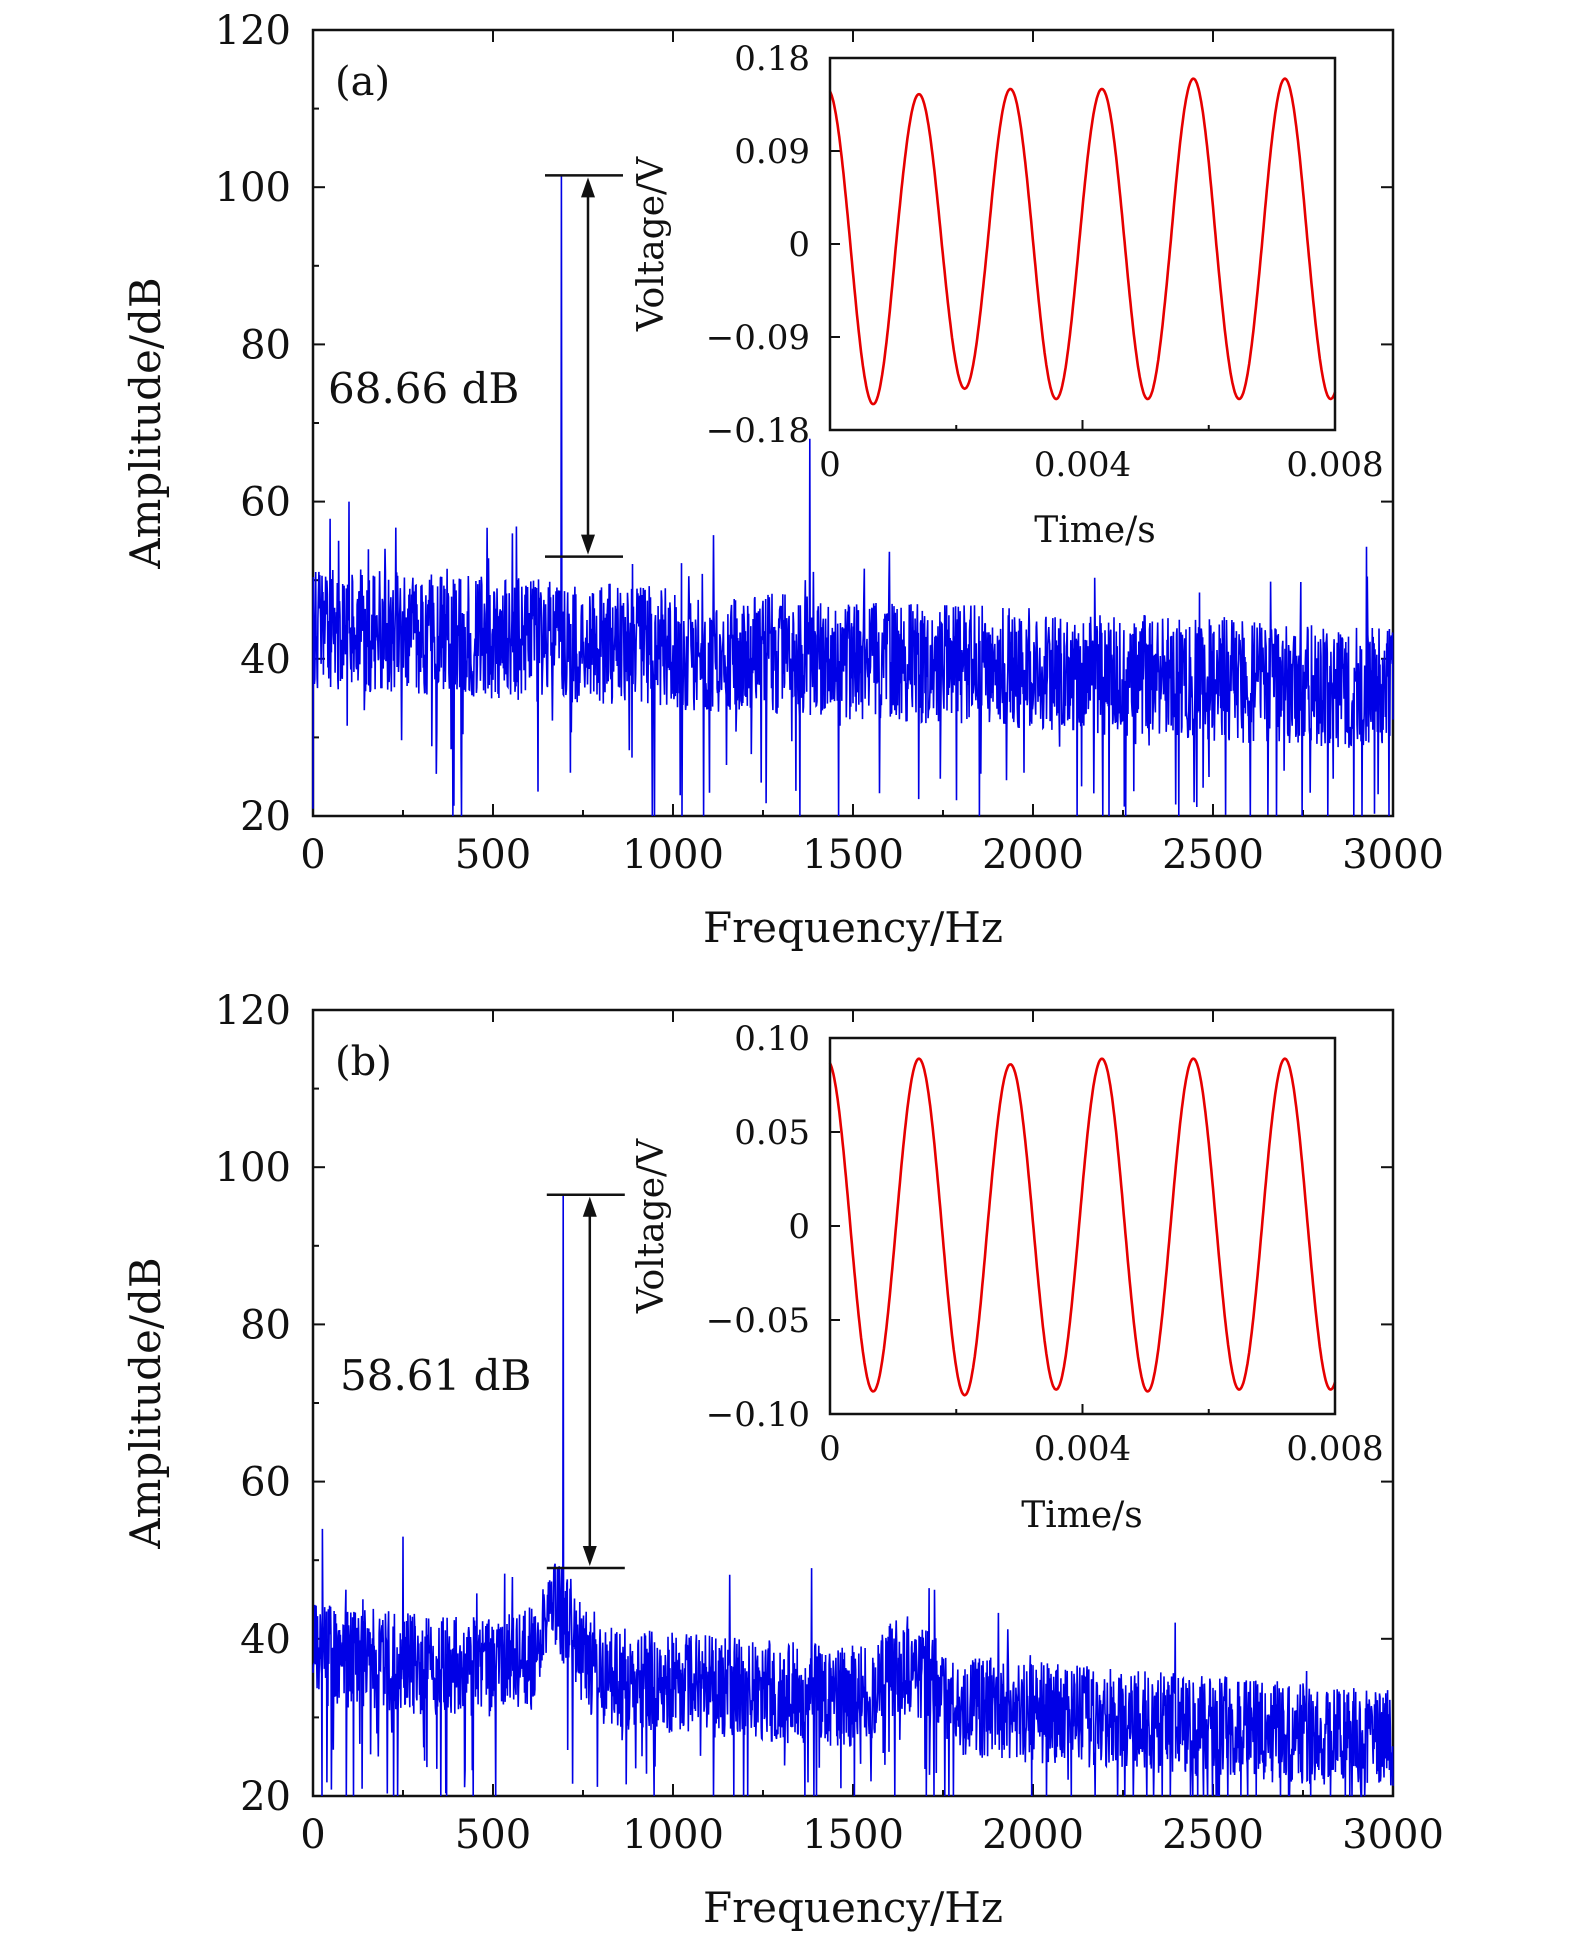 This screenshot has height=1954, width=1575. I want to click on inset-y-tick-label: 0.09, so click(772, 152).